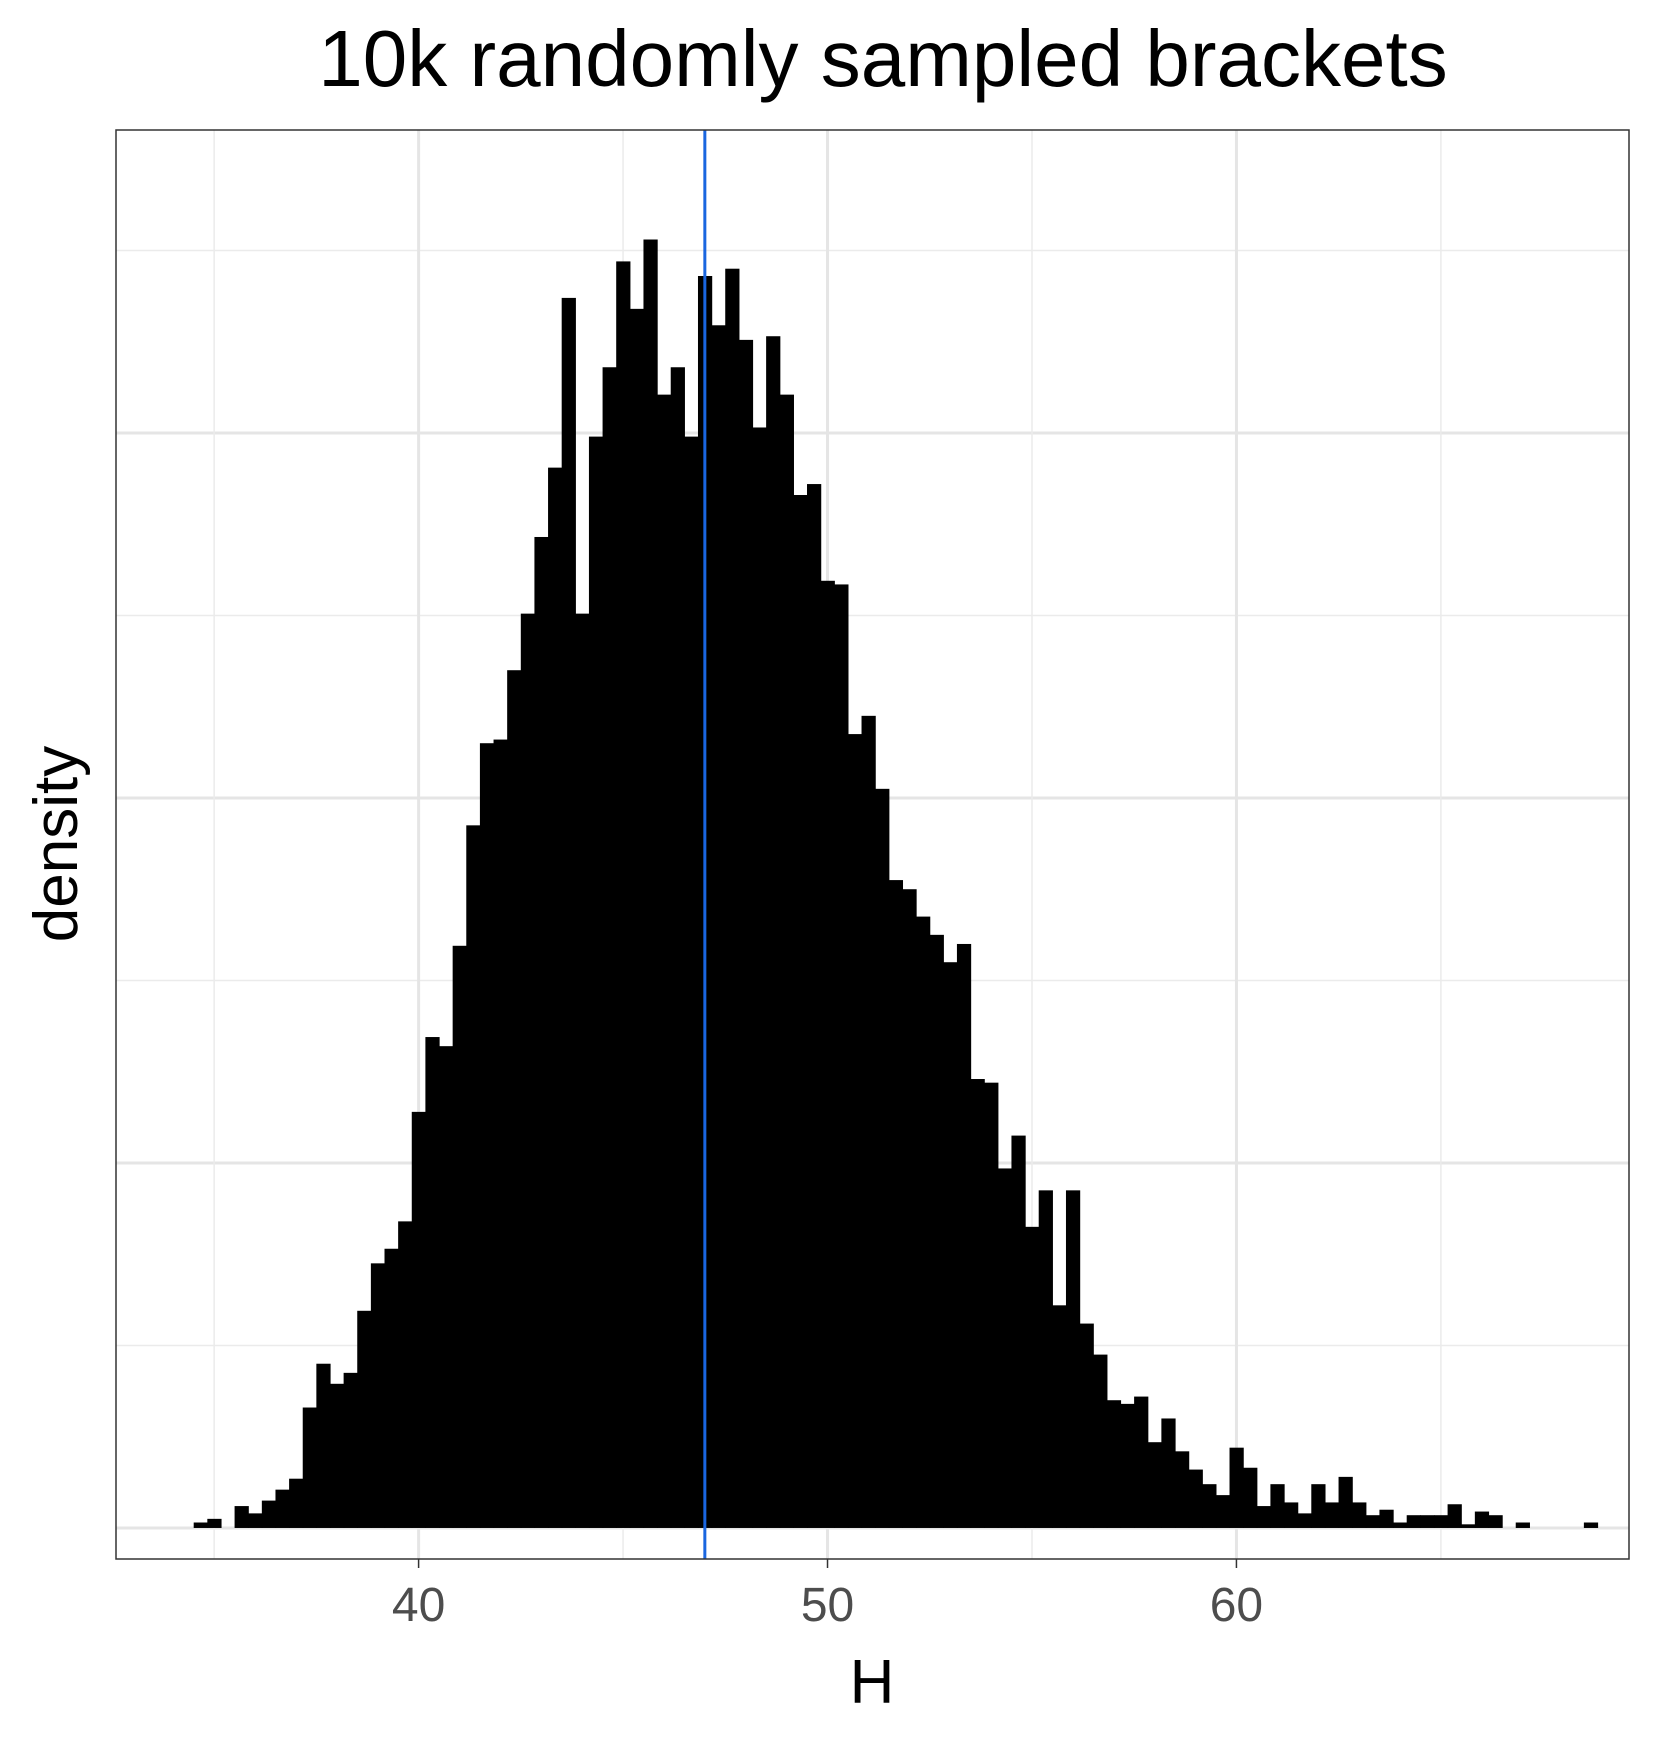  Describe the element at coordinates (418, 1605) in the screenshot. I see `x-tick-label: 40` at that location.